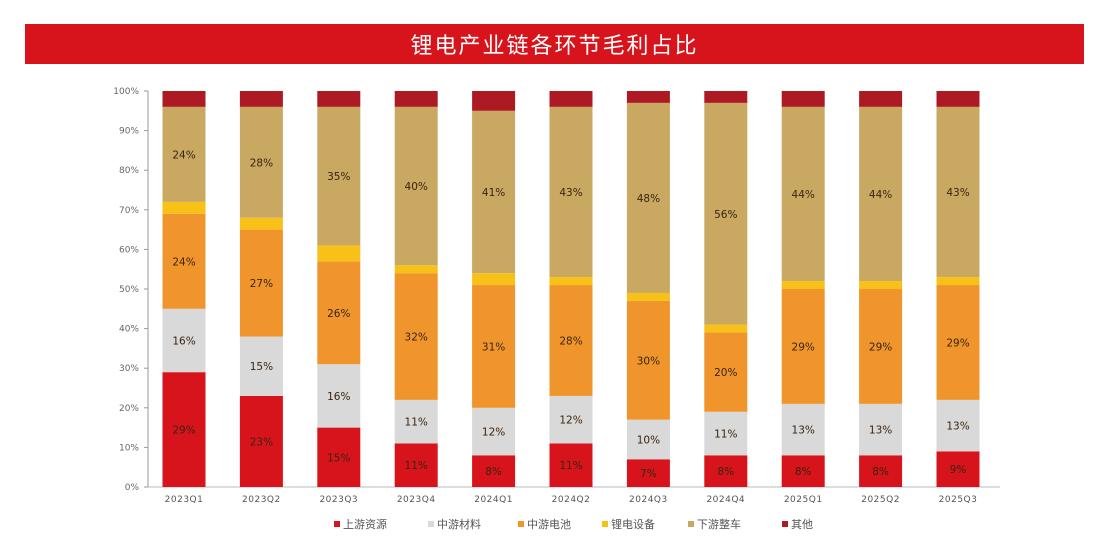 The image size is (1106, 556). What do you see at coordinates (129, 369) in the screenshot?
I see `y-tick-label: 30%` at bounding box center [129, 369].